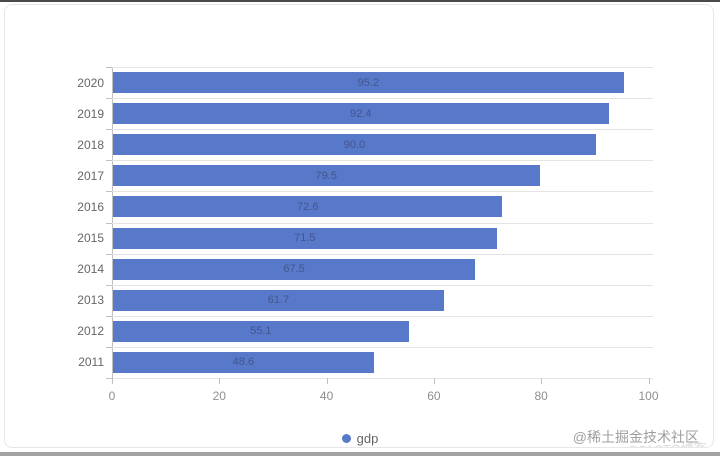  Describe the element at coordinates (666, 442) in the screenshot. I see `watermark-faint-text: @51CTO博客` at that location.